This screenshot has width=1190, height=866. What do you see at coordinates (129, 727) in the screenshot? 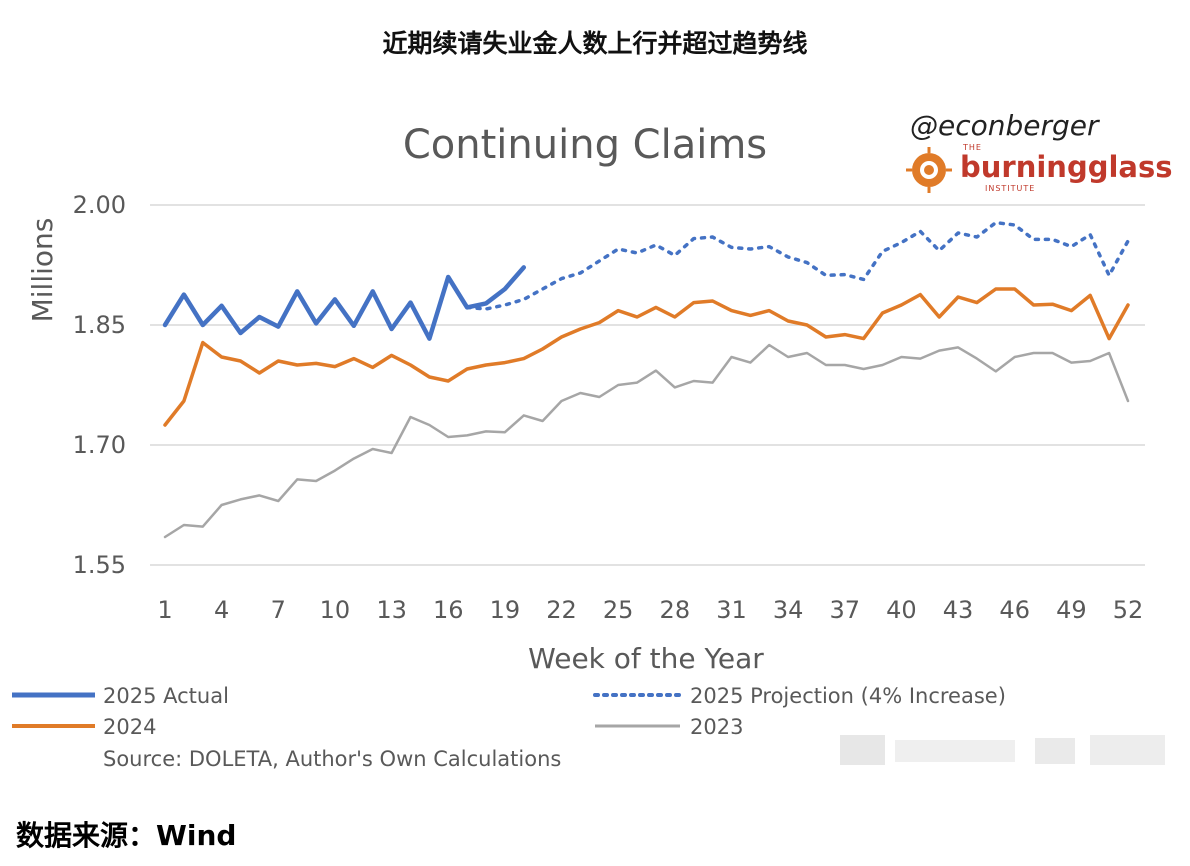
I see `legend-label-2024: 2024` at bounding box center [129, 727].